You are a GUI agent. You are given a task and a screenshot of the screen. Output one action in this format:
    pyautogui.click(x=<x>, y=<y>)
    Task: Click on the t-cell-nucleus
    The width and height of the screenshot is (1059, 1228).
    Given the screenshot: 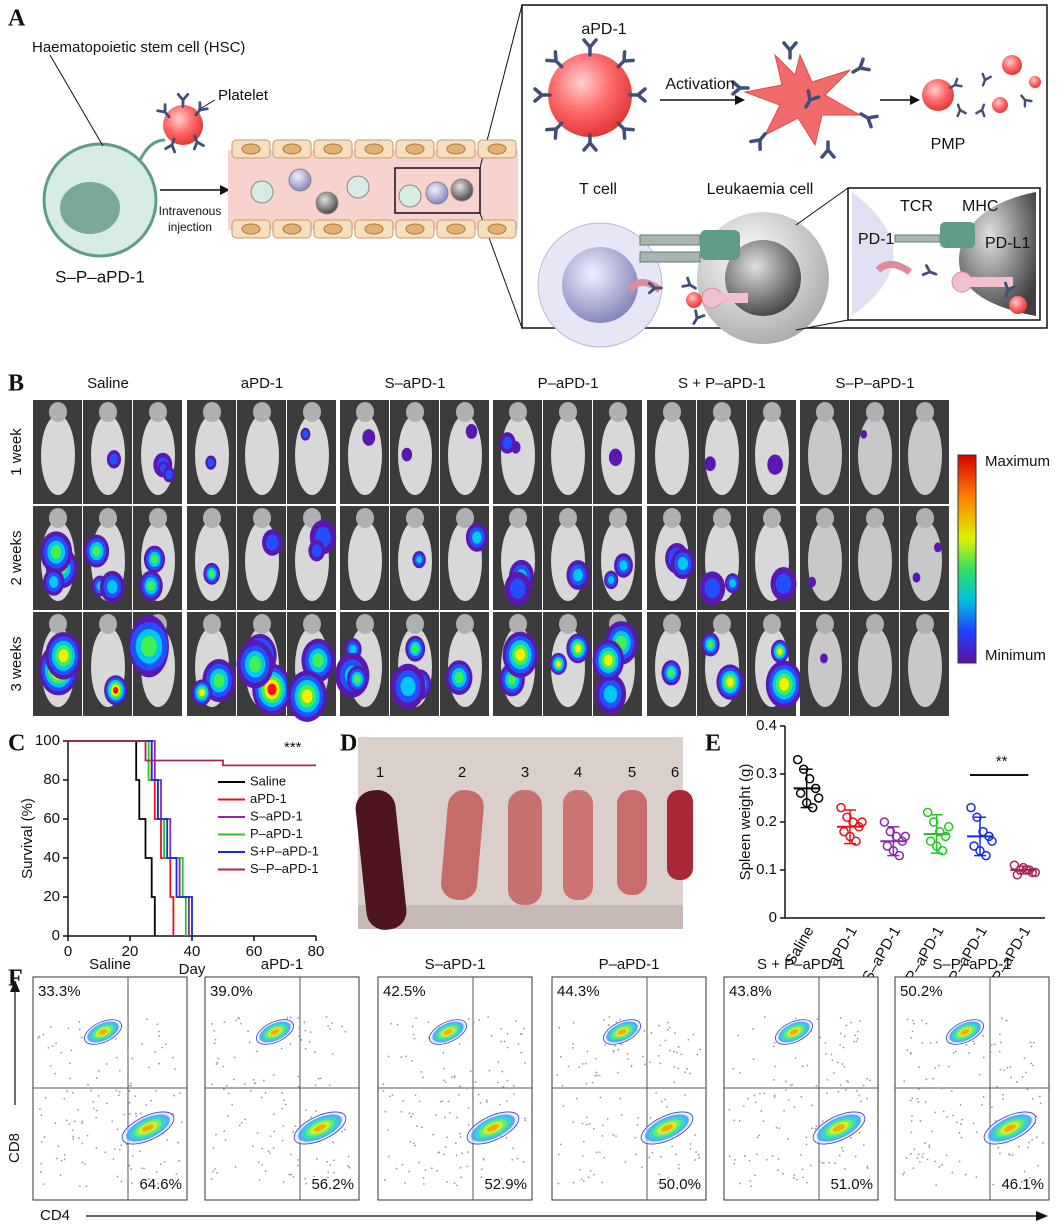 What is the action you would take?
    pyautogui.click(x=600, y=285)
    